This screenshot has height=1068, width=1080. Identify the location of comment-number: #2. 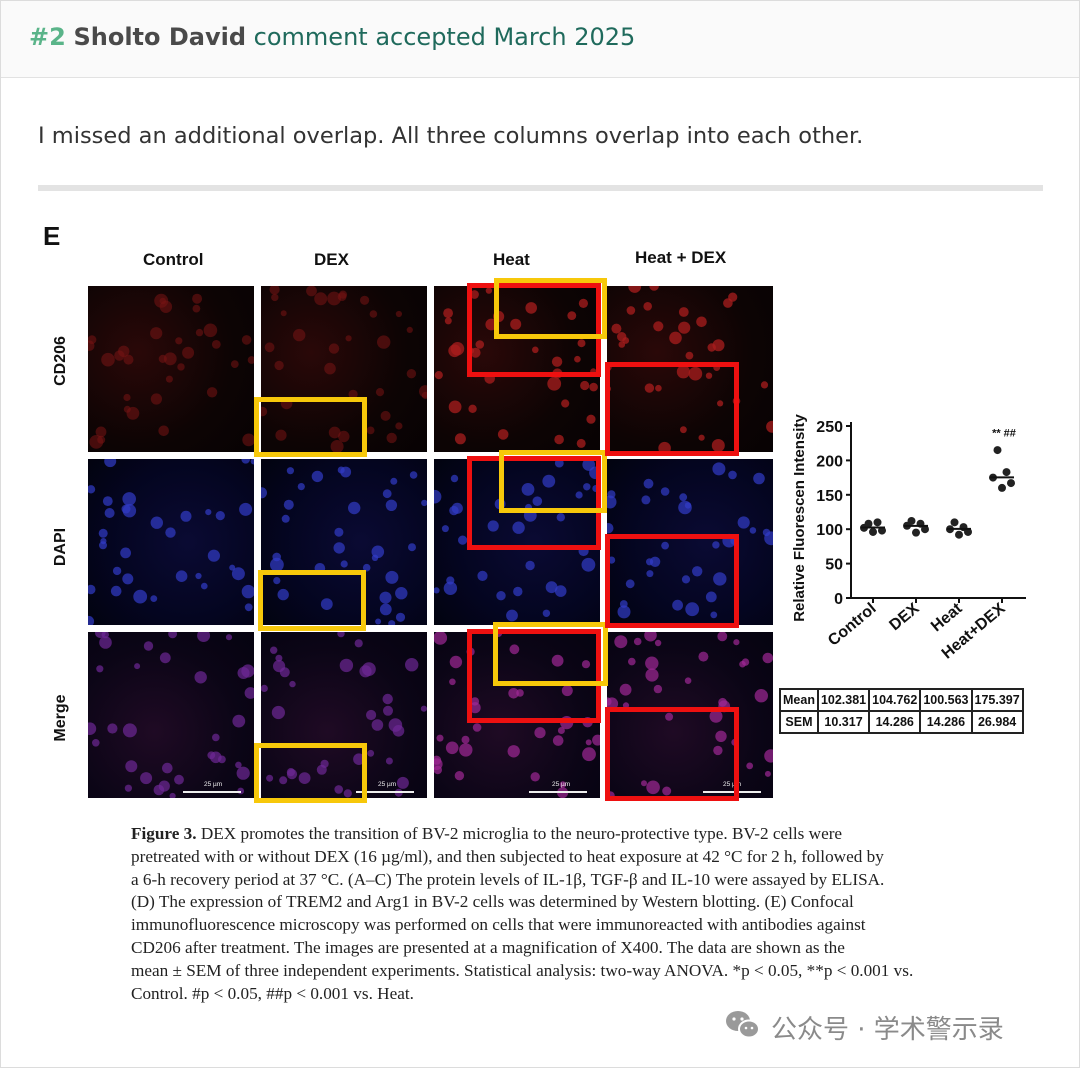
(47, 37).